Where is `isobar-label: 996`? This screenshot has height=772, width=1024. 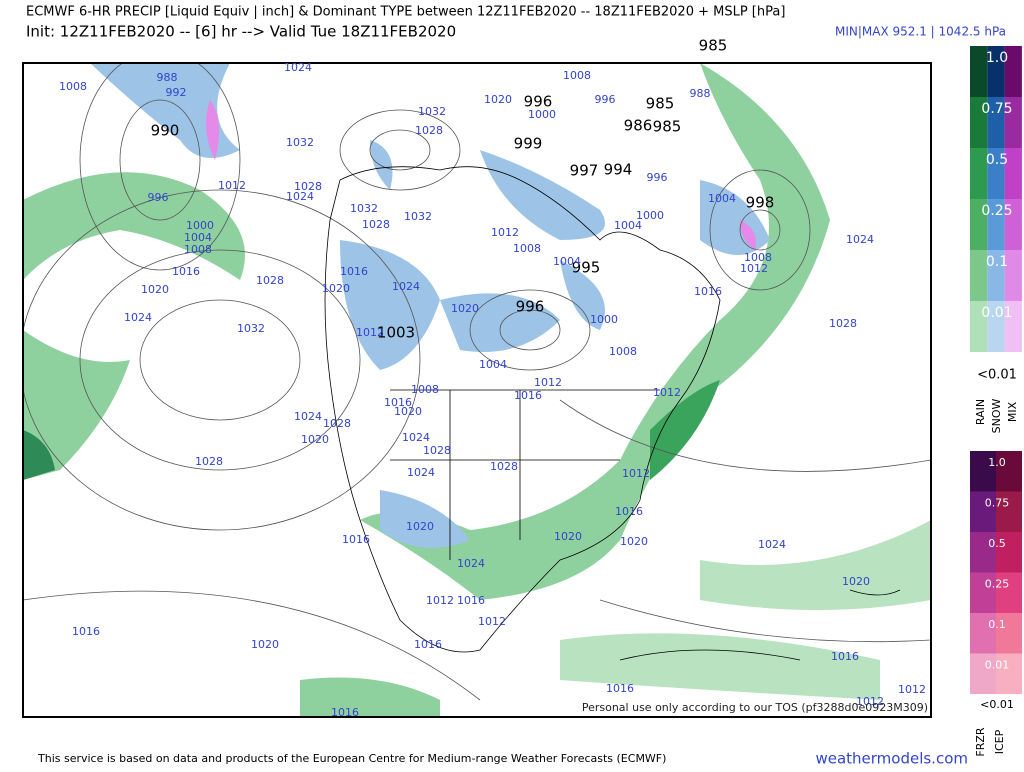 isobar-label: 996 is located at coordinates (657, 177).